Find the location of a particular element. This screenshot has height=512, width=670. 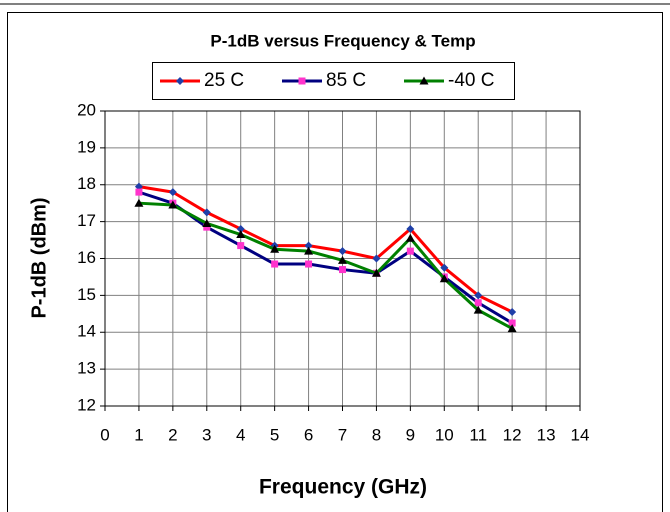

x-tick-label: 0 is located at coordinates (104, 434).